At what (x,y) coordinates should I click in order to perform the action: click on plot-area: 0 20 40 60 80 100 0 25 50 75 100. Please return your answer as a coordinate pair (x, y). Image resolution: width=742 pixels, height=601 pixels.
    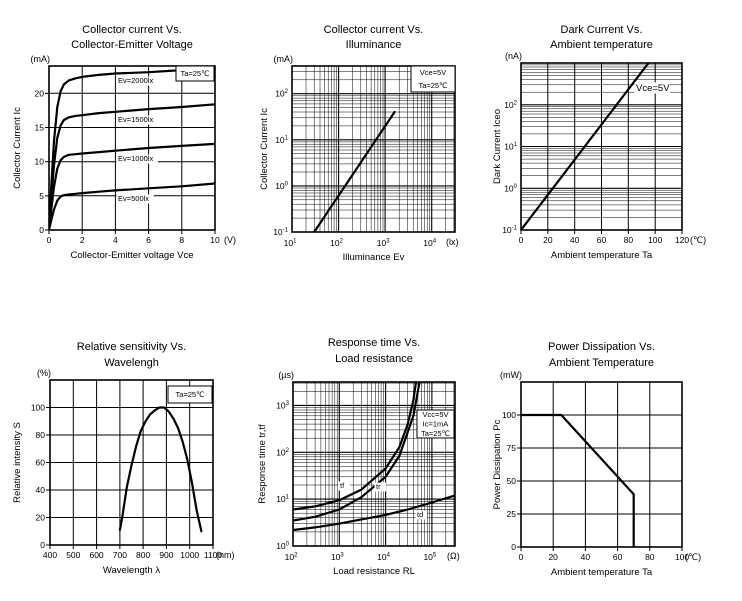
    Looking at the image, I should click on (595, 471).